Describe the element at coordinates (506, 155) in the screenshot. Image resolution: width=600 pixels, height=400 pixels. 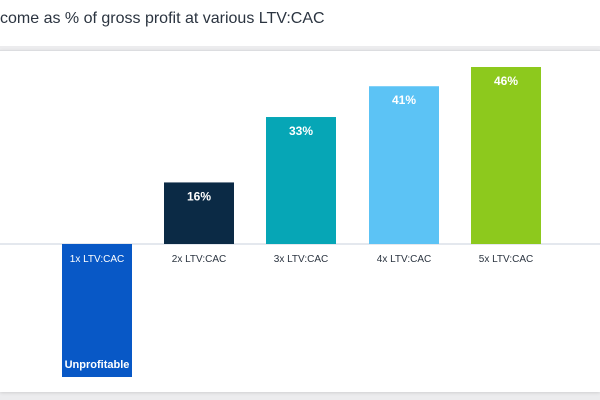
I see `bar-5x` at that location.